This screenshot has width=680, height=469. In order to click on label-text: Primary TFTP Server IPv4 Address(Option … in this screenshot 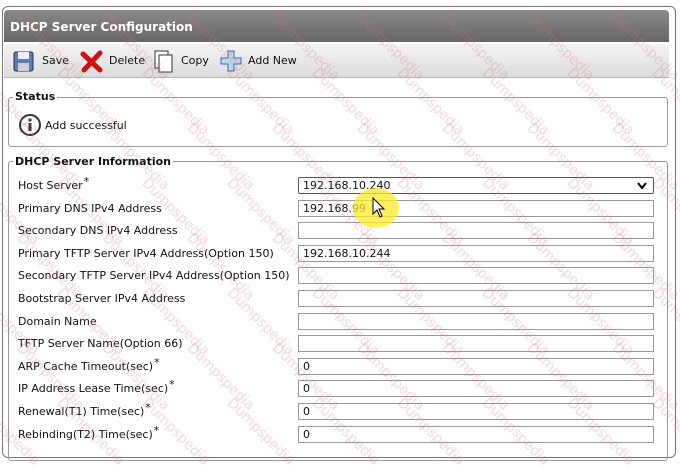, I will do `click(146, 253)`.